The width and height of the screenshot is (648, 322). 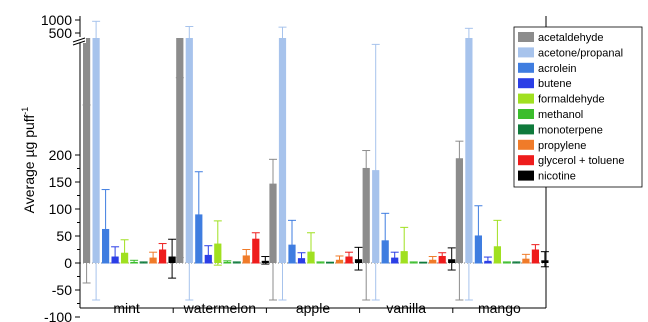 What do you see at coordinates (25, 111) in the screenshot?
I see `y-axis-label-superscript: -1` at bounding box center [25, 111].